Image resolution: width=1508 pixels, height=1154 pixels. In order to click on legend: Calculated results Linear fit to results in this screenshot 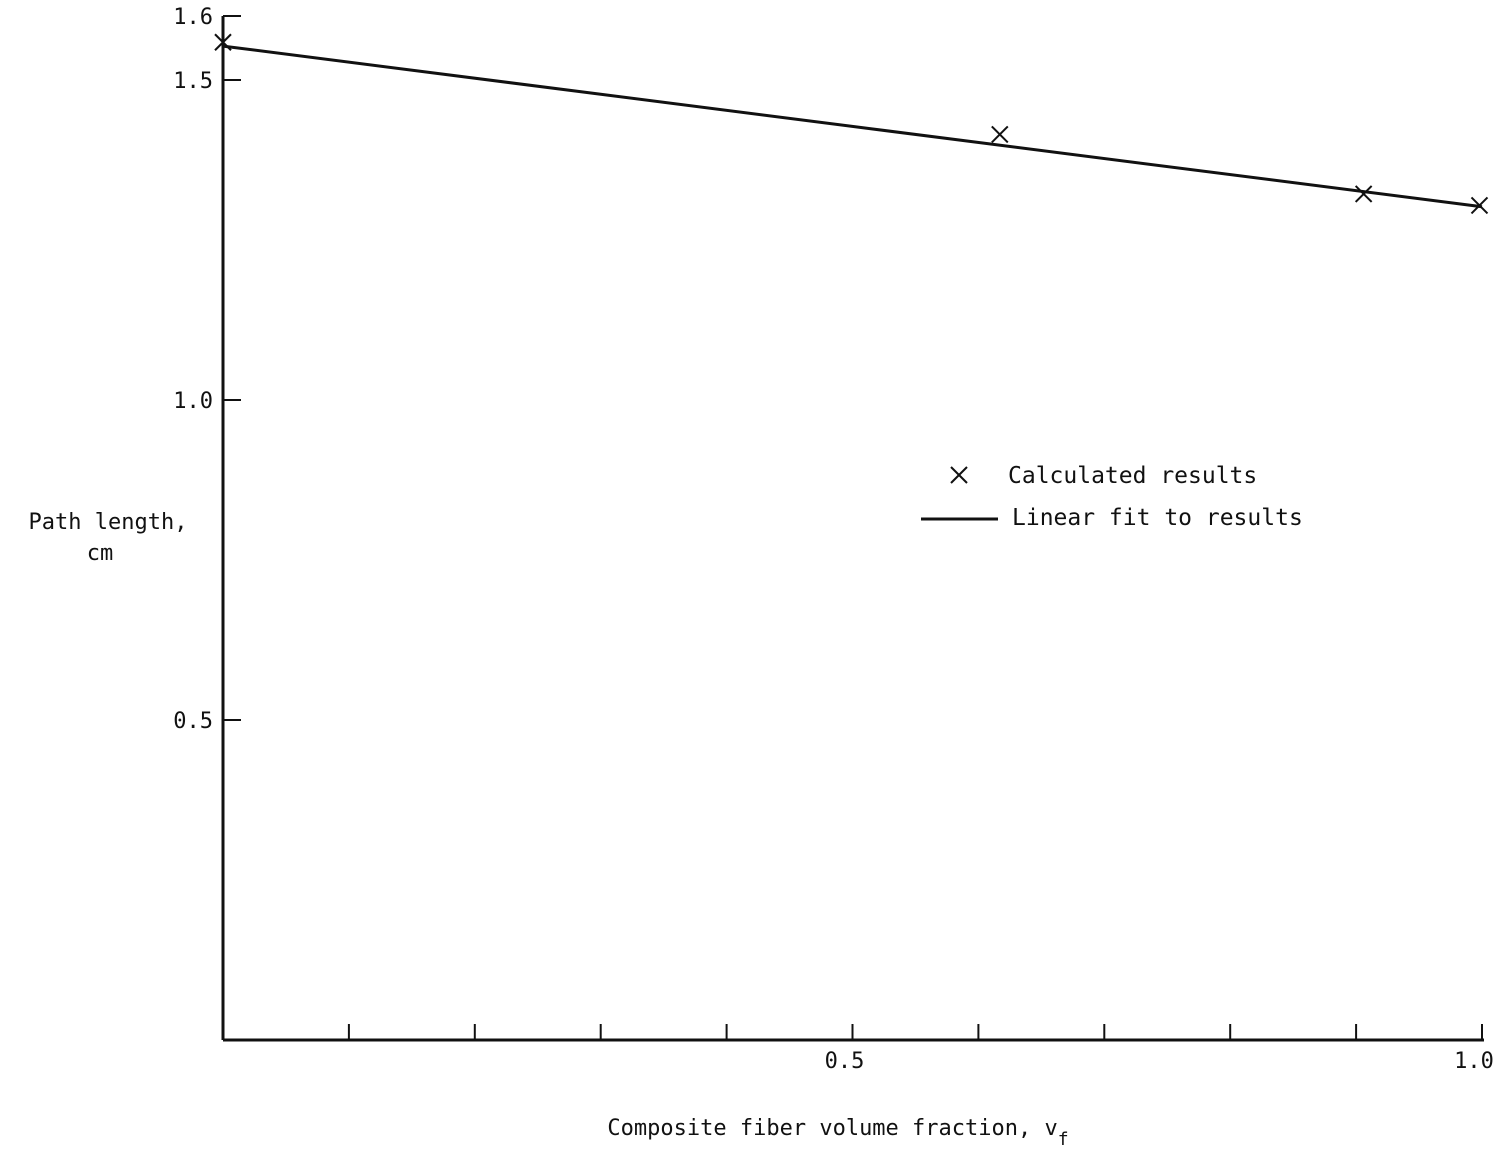, I will do `click(1112, 497)`.